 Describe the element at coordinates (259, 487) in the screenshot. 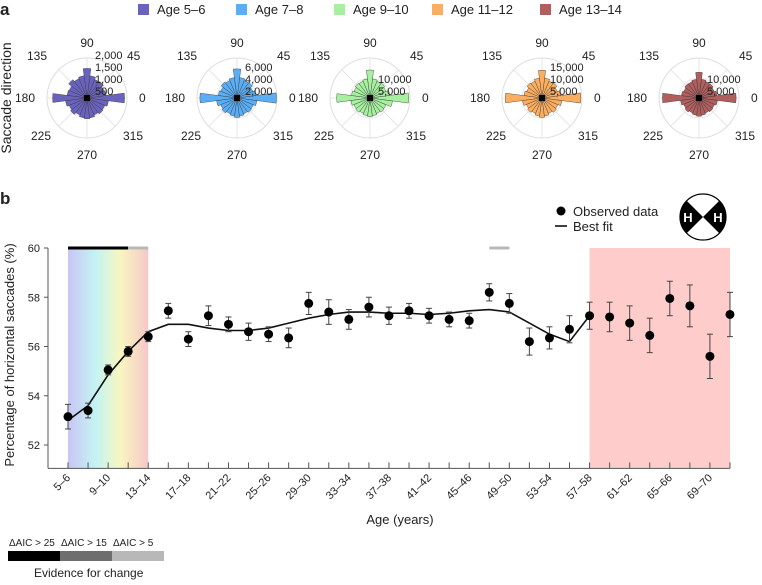

I see `x-tick-label: 25–26` at that location.